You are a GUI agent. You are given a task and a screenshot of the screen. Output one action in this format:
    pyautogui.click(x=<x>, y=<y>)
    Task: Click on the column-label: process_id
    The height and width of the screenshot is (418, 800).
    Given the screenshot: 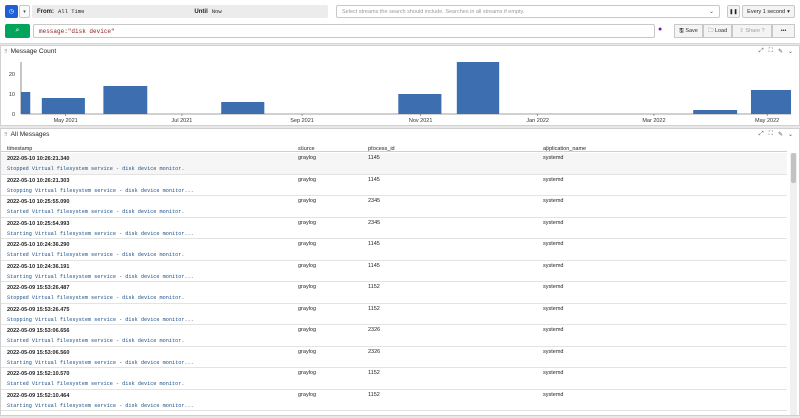 What is the action you would take?
    pyautogui.click(x=381, y=149)
    